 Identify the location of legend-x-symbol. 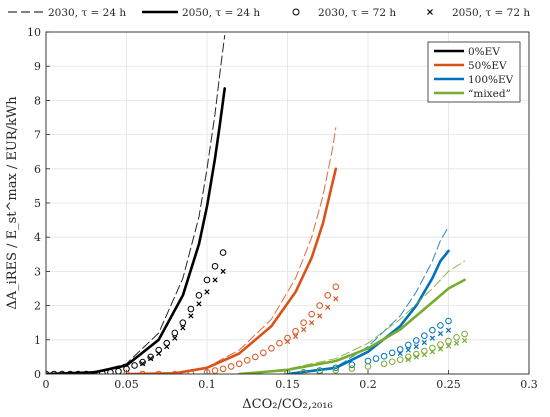
(430, 12).